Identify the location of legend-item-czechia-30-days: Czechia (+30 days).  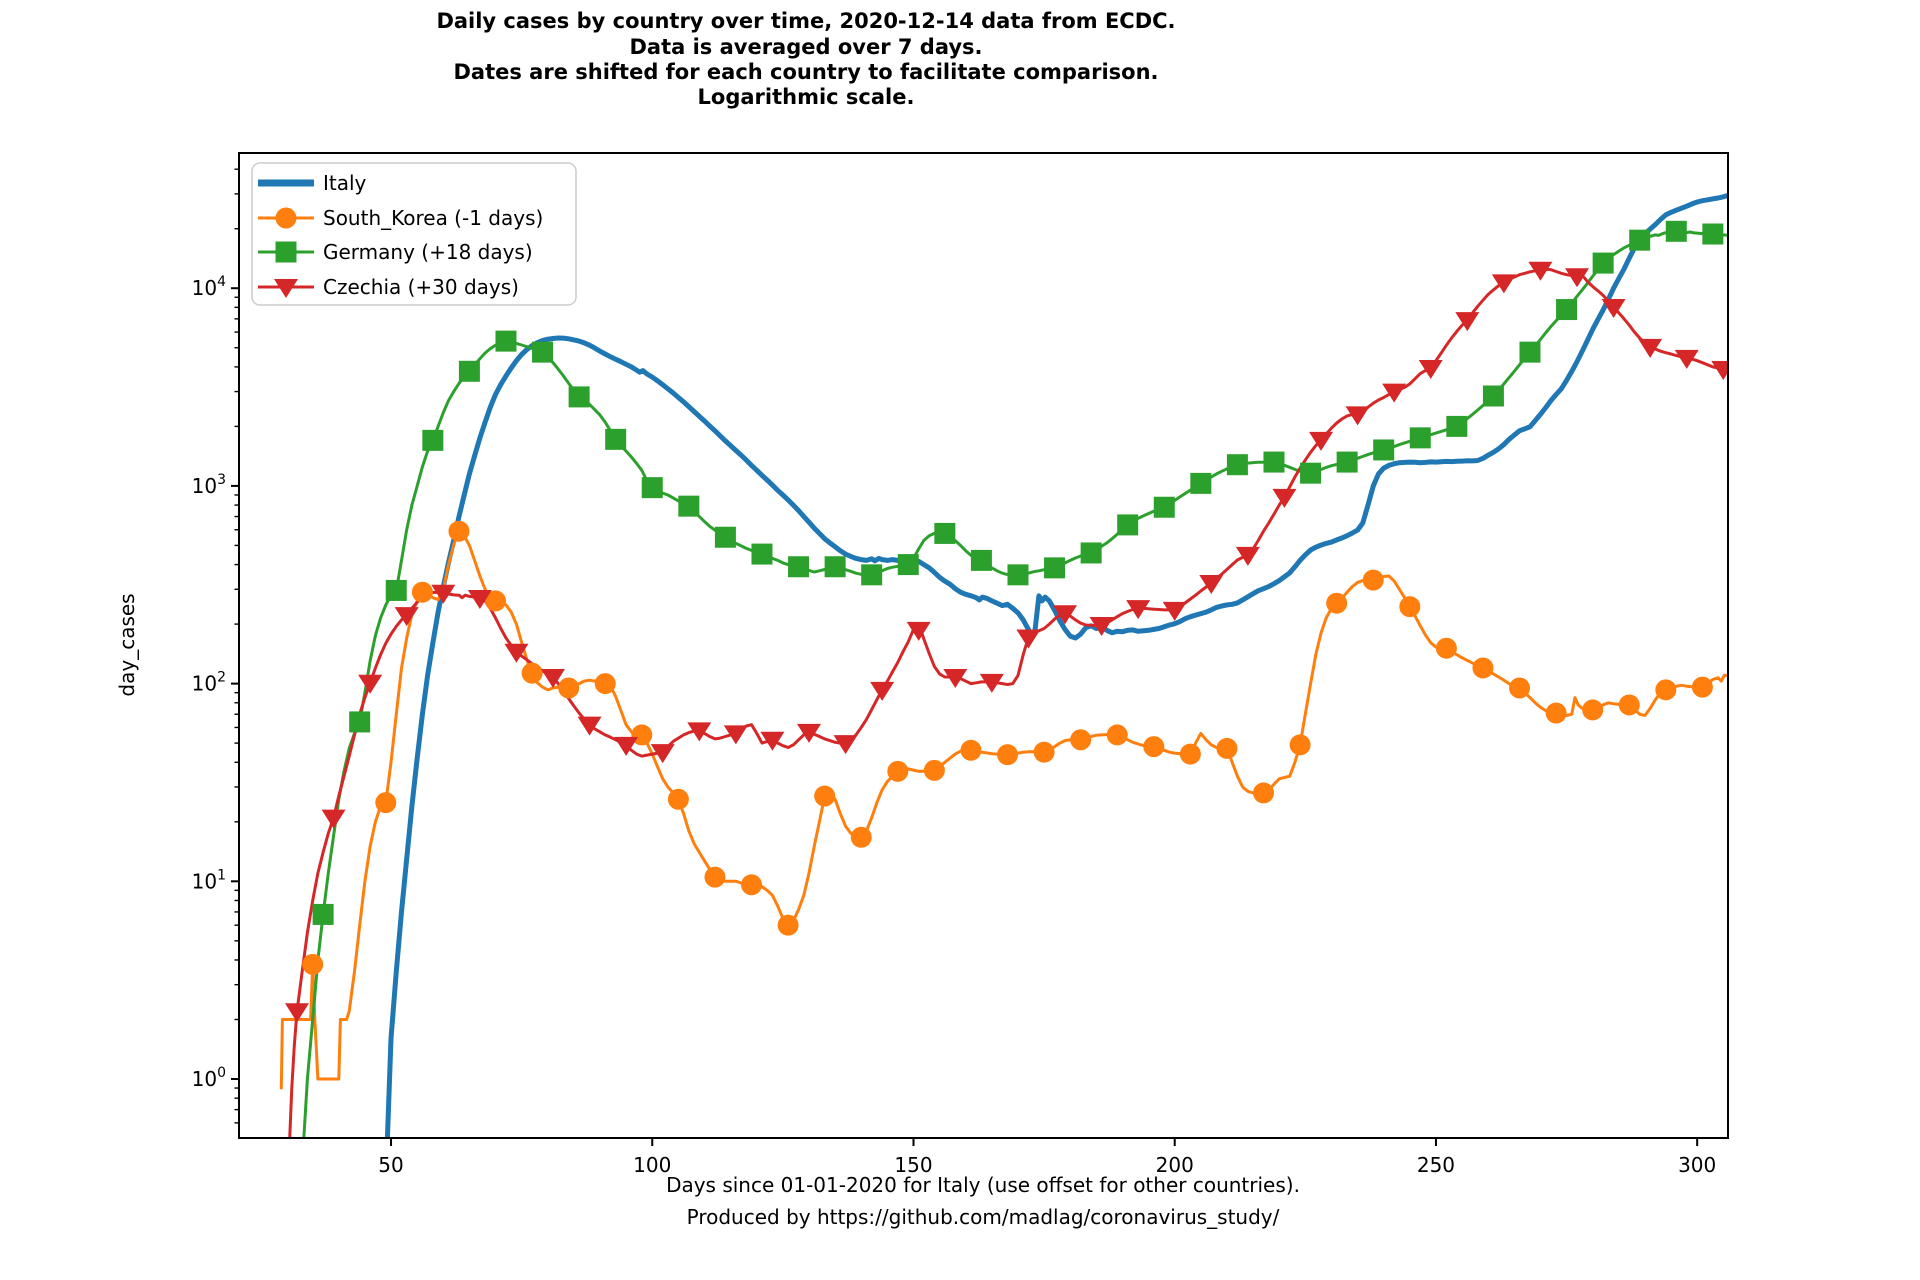
(388, 287).